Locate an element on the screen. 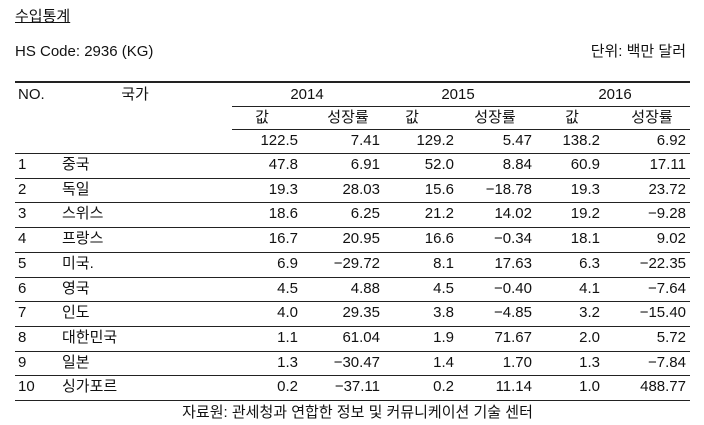 Image resolution: width=704 pixels, height=425 pixels. total-cell: 122.5 is located at coordinates (279, 140).